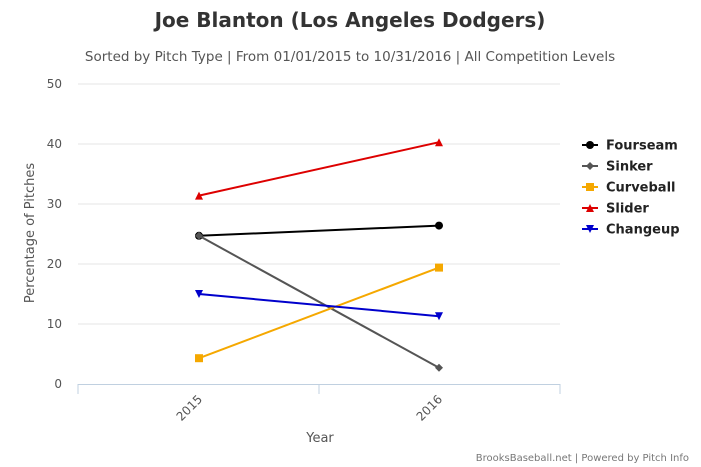 Image resolution: width=701 pixels, height=467 pixels. Describe the element at coordinates (641, 188) in the screenshot. I see `legend-label: Curveball` at that location.